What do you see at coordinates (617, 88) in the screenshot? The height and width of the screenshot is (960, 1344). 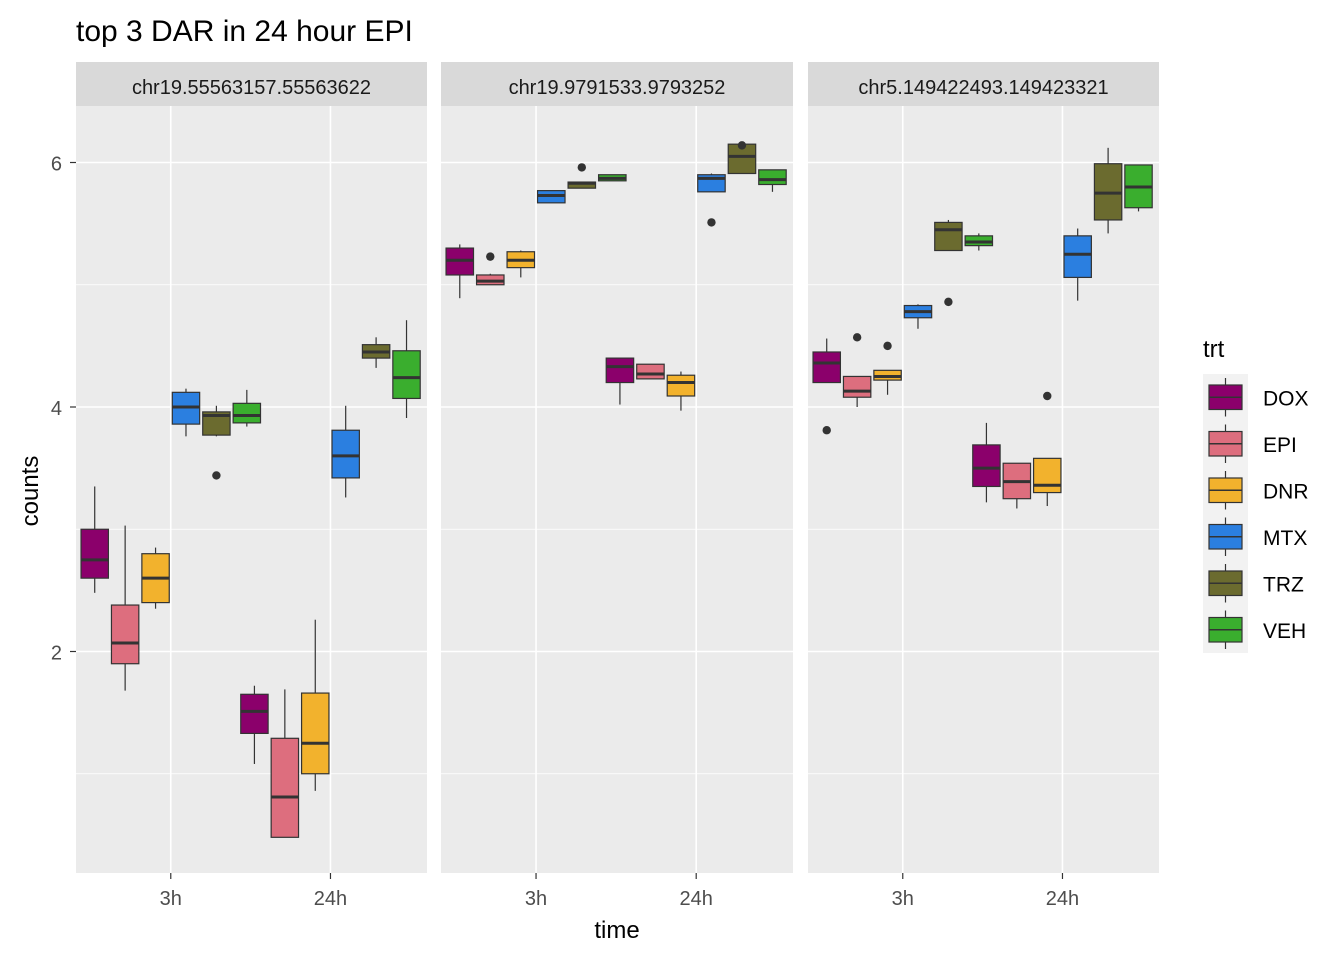 I see `facet-strip-label: chr19.9791533.9793252` at bounding box center [617, 88].